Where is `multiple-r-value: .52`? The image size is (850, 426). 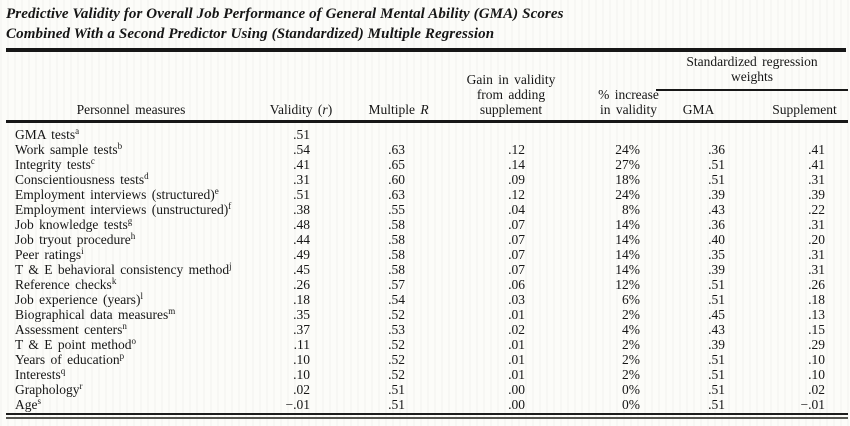 multiple-r-value: .52 is located at coordinates (396, 314).